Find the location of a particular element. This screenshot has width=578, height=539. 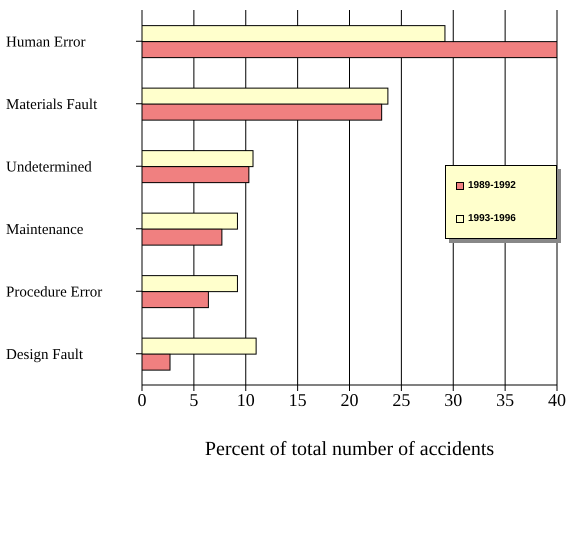

x-tick-label: 10 is located at coordinates (245, 400).